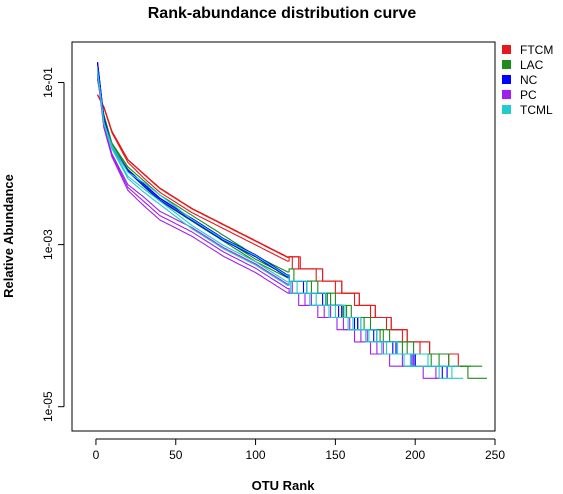  What do you see at coordinates (528, 95) in the screenshot?
I see `legend-label: PC` at bounding box center [528, 95].